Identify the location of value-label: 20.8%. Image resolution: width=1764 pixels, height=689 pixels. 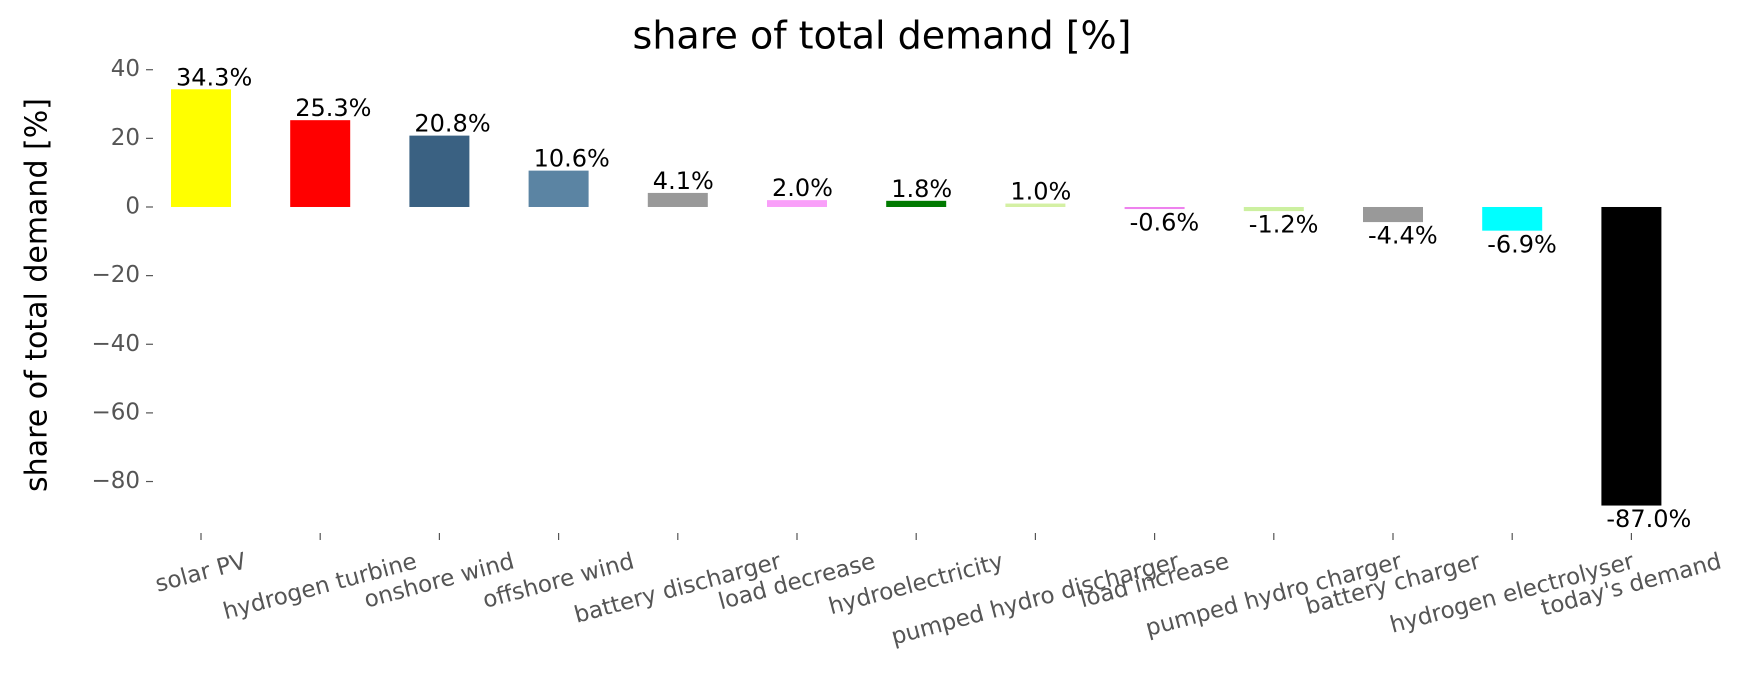
(452, 124).